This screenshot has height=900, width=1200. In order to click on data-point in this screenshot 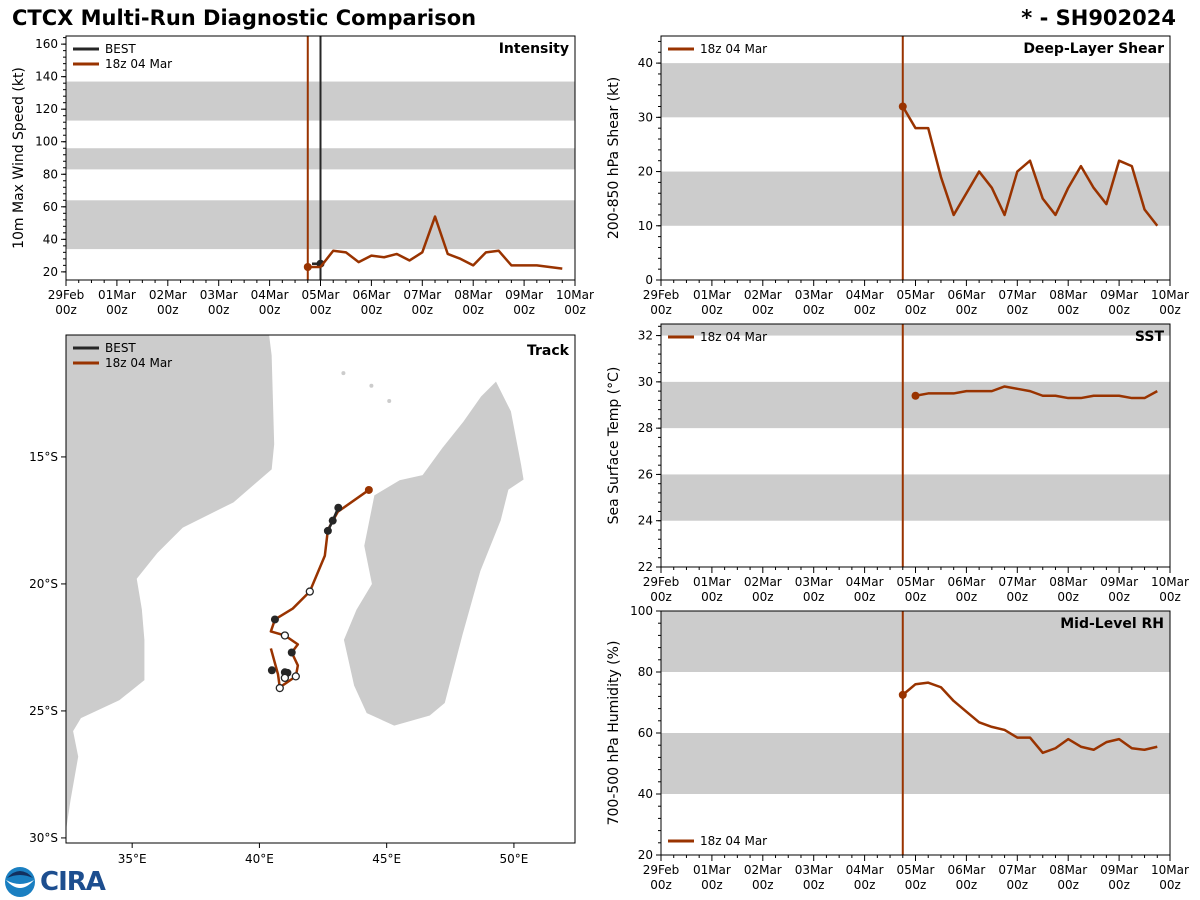, I will do `click(307, 266)`.